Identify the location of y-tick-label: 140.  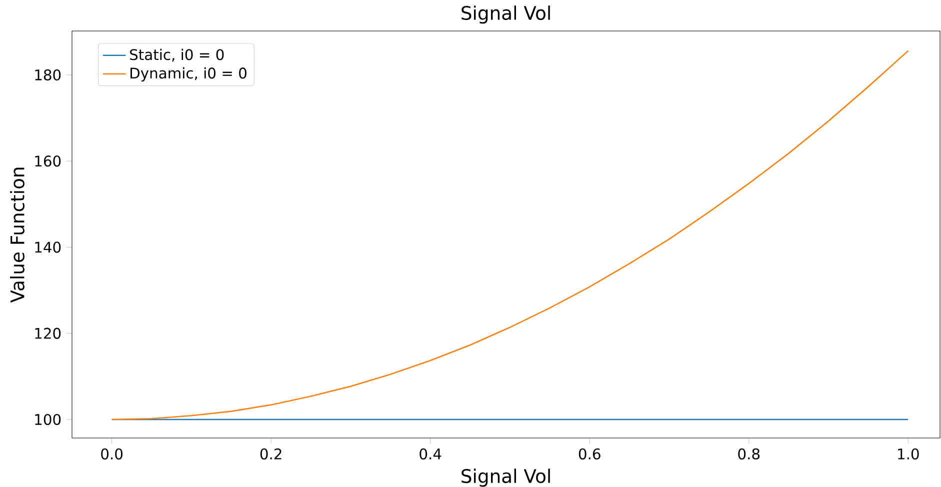
(48, 247).